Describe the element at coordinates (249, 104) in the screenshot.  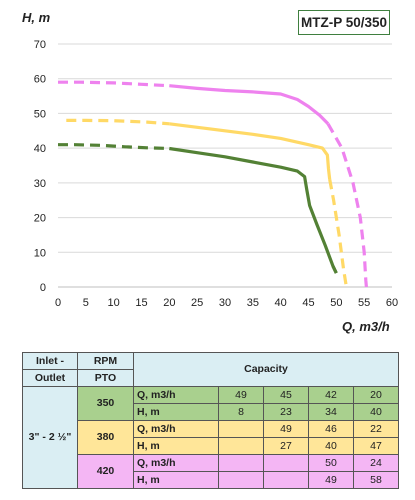
I see `series-2-line` at that location.